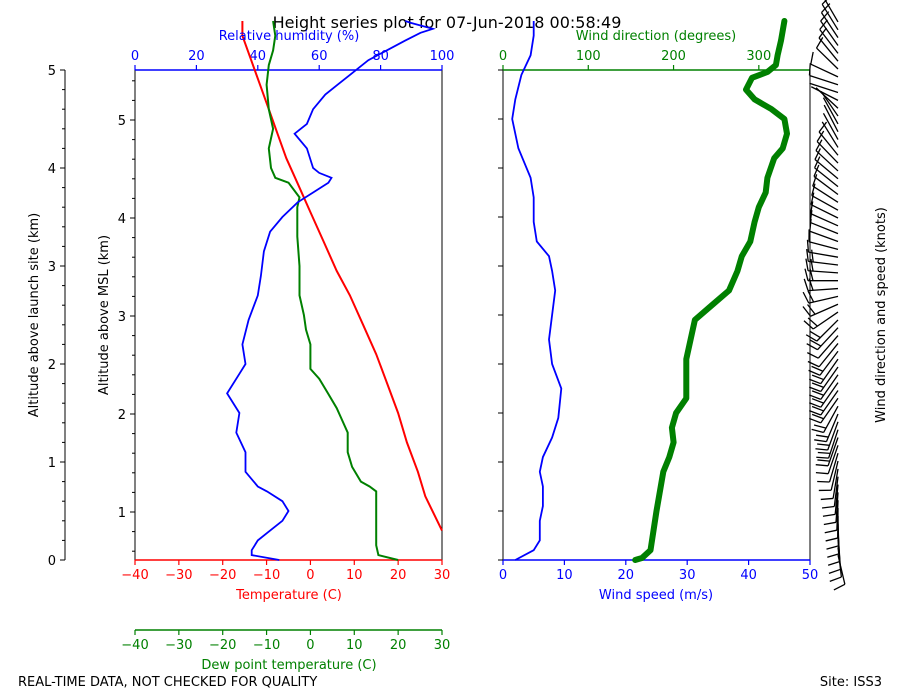 Image resolution: width=900 pixels, height=700 pixels. I want to click on humidity-tick-label: 80, so click(380, 56).